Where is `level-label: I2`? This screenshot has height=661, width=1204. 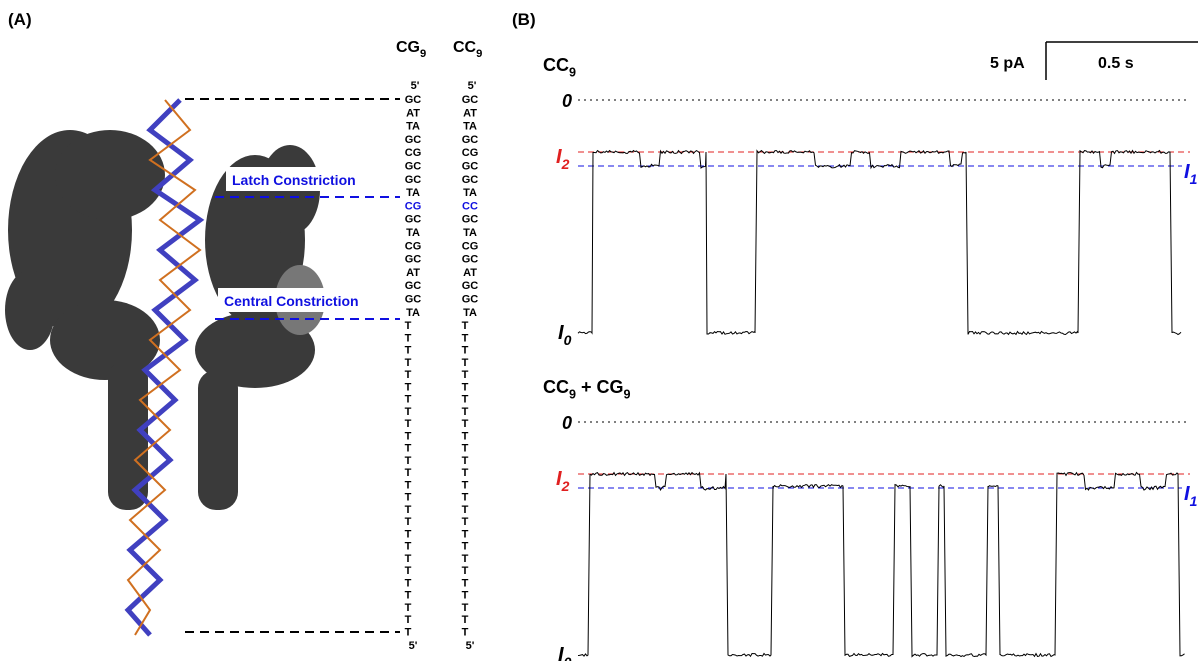 level-label: I2 is located at coordinates (563, 159).